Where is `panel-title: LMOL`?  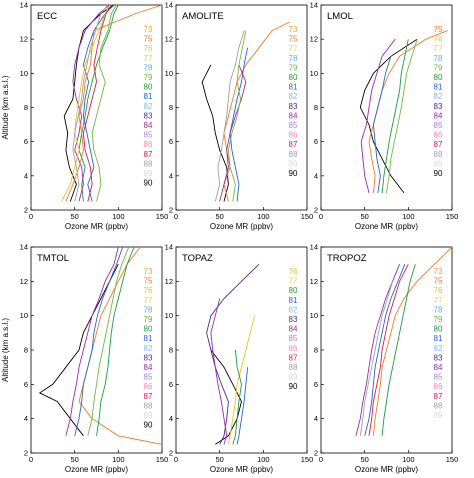
panel-title: LMOL is located at coordinates (340, 16).